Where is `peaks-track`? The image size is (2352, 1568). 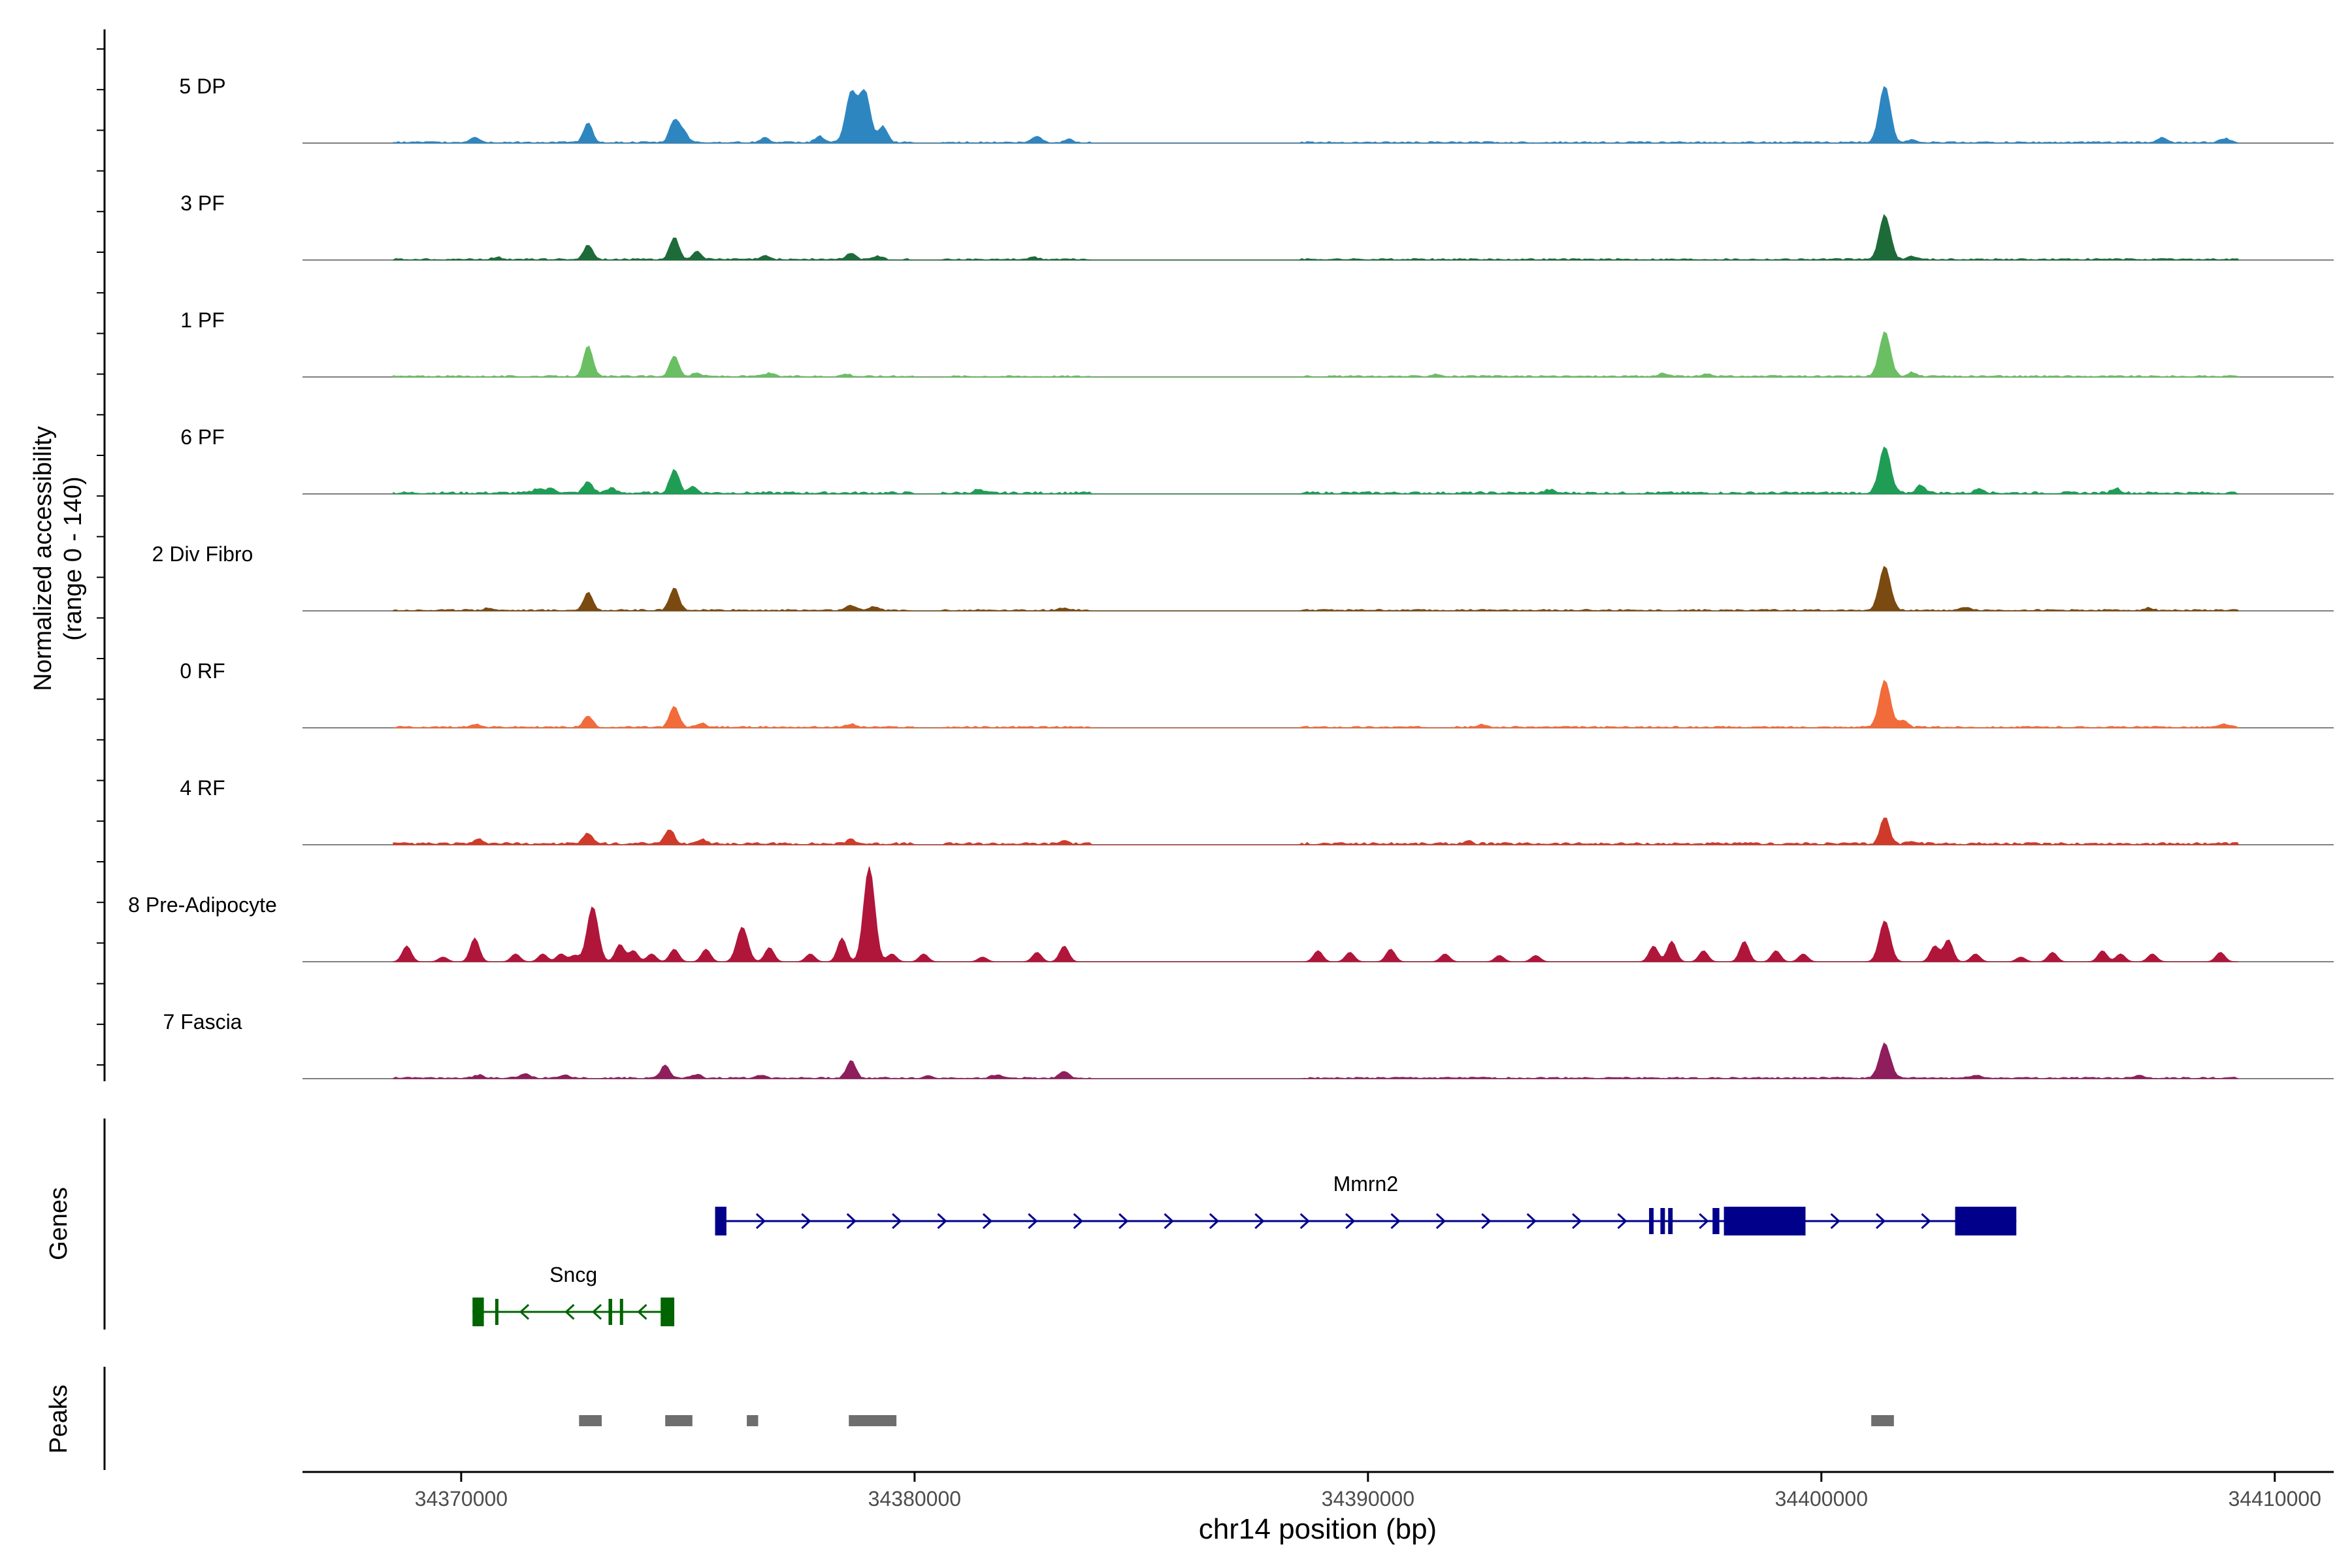 peaks-track is located at coordinates (1236, 1420).